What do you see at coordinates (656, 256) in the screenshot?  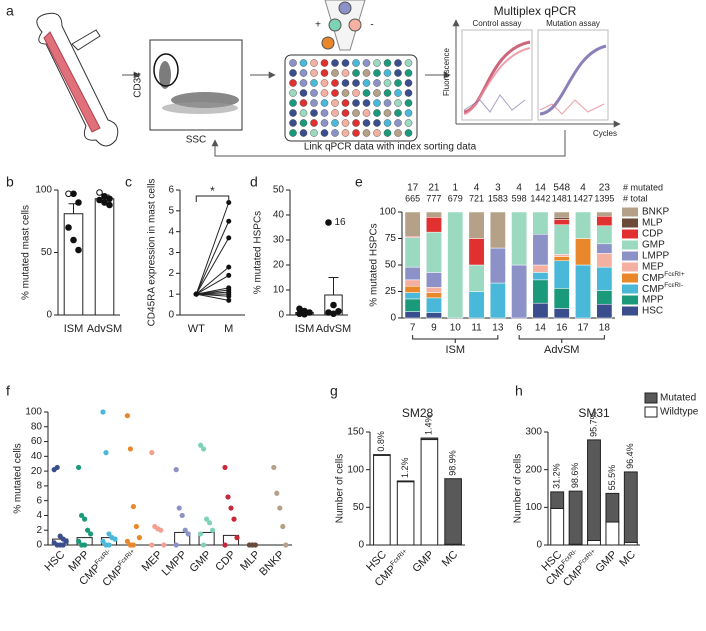 I see `legend-label: LMPP` at bounding box center [656, 256].